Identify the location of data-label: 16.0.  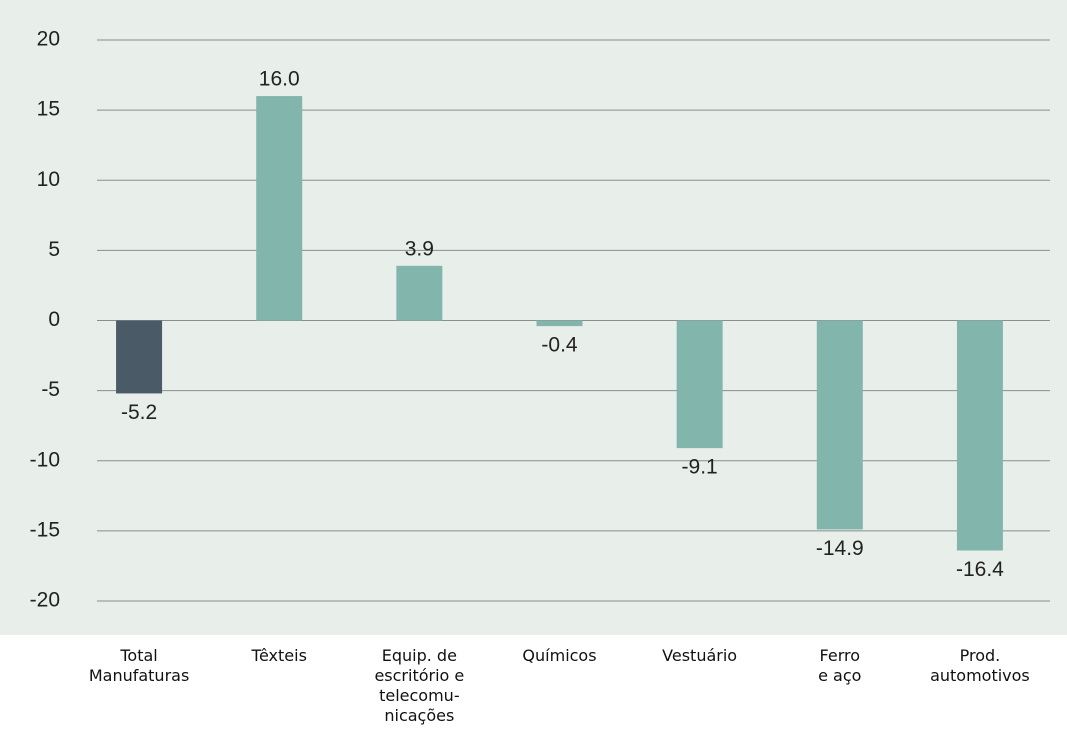
(279, 79).